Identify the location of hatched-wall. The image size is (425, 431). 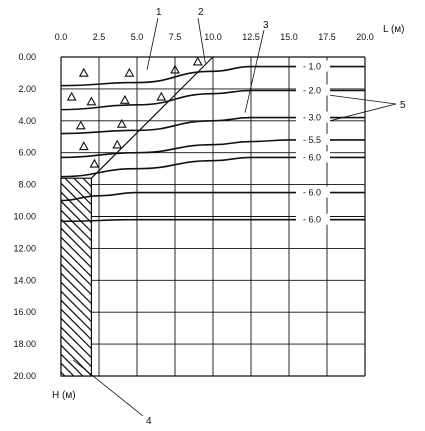
(76, 284).